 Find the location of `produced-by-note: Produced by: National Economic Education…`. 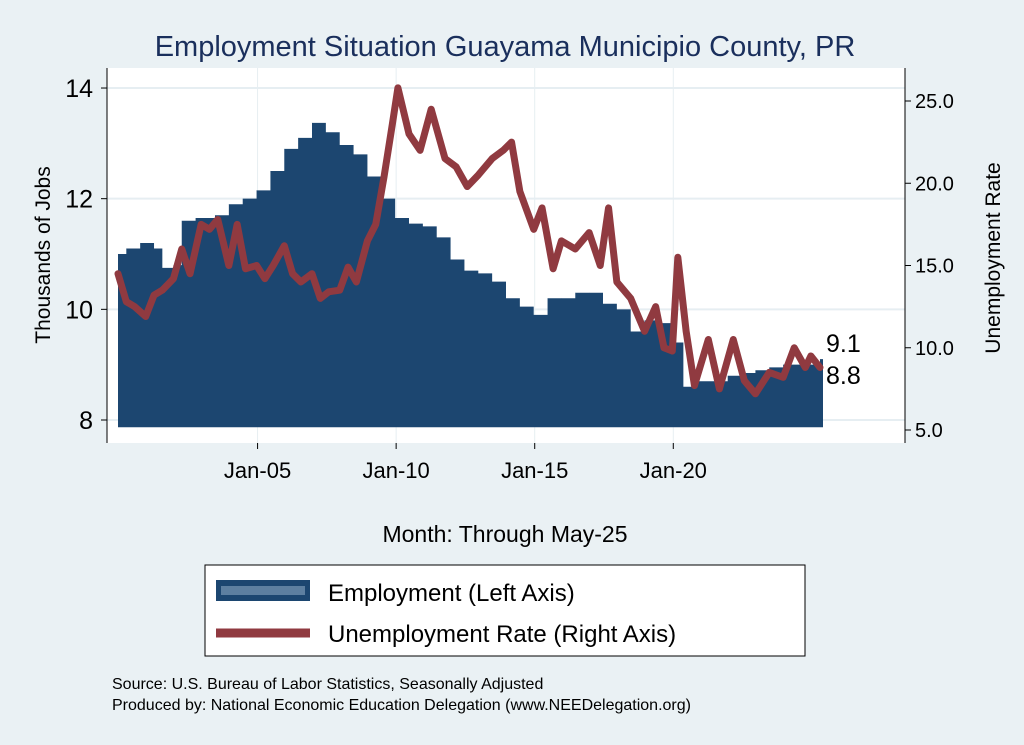

produced-by-note: Produced by: National Economic Education… is located at coordinates (401, 705).